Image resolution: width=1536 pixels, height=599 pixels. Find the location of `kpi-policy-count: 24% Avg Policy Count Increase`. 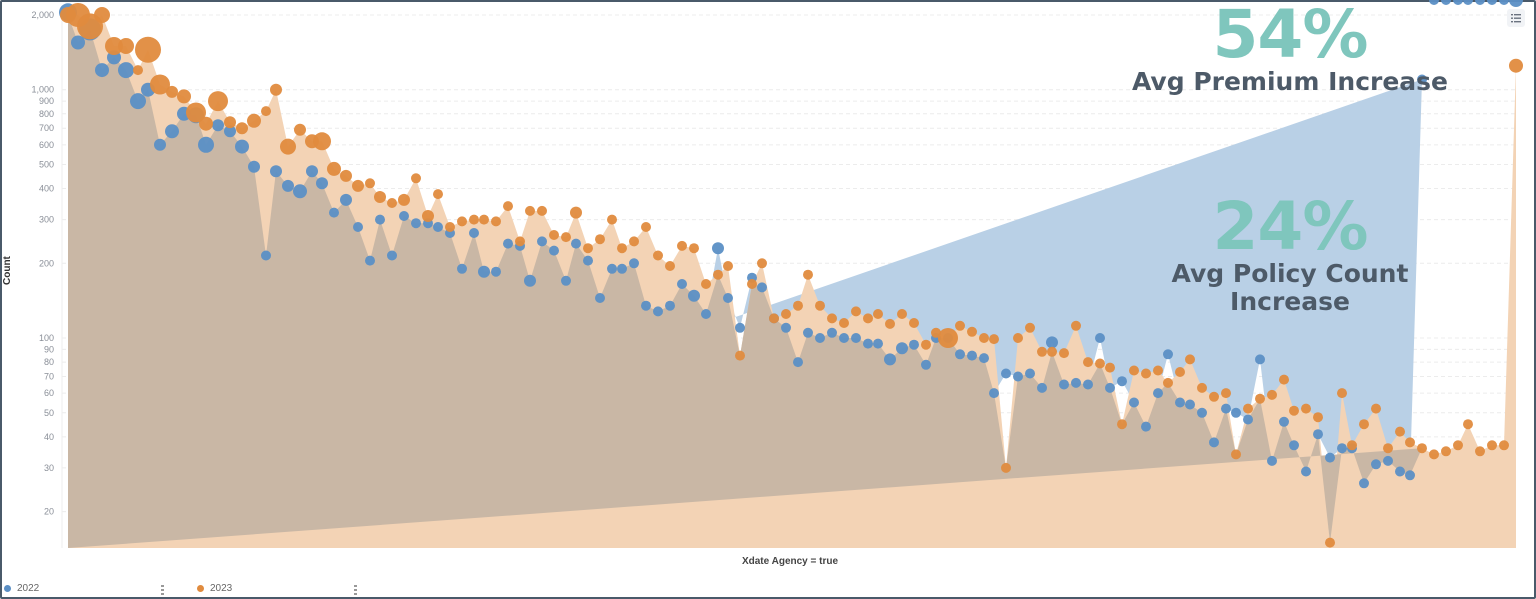

kpi-policy-count: 24% Avg Policy Count Increase is located at coordinates (1290, 255).